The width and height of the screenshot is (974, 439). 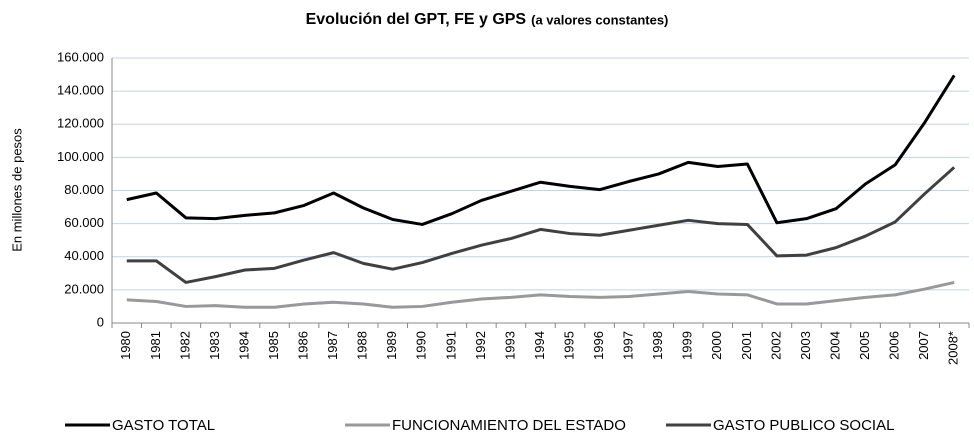 What do you see at coordinates (155, 345) in the screenshot?
I see `x-tick-label: 1981` at bounding box center [155, 345].